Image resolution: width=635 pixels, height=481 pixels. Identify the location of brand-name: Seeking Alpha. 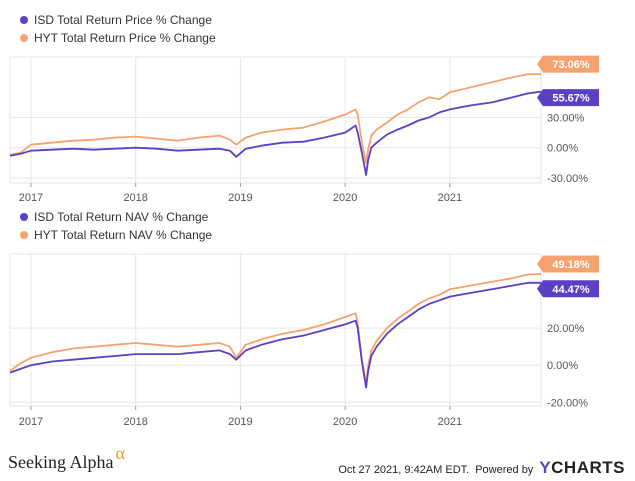
(61, 462).